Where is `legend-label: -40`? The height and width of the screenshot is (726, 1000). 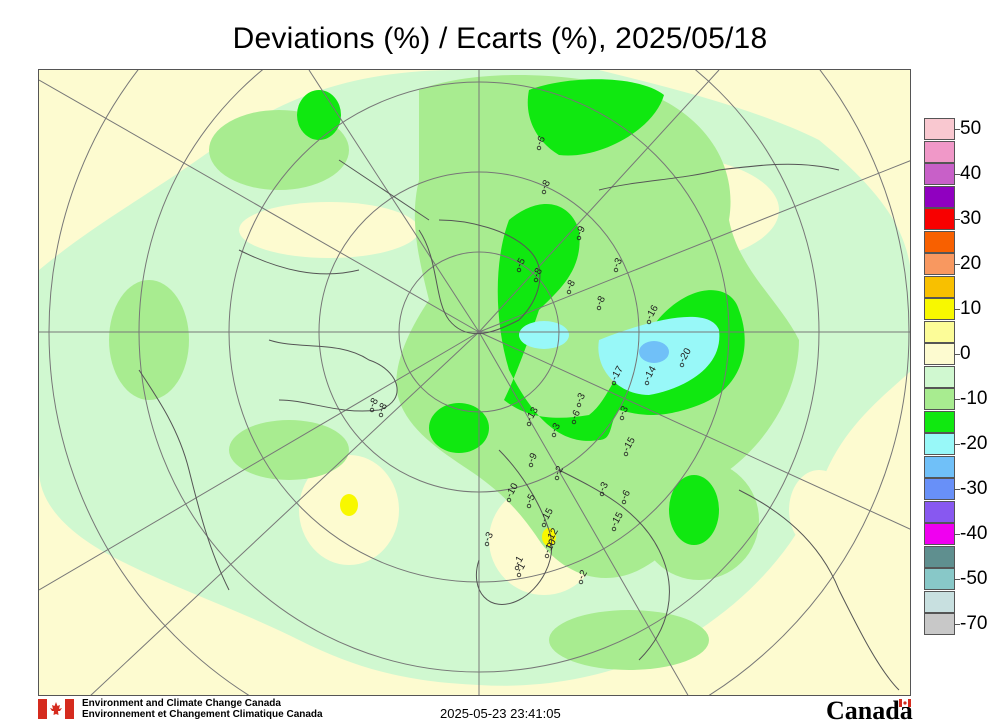
legend-label: -40 is located at coordinates (974, 533).